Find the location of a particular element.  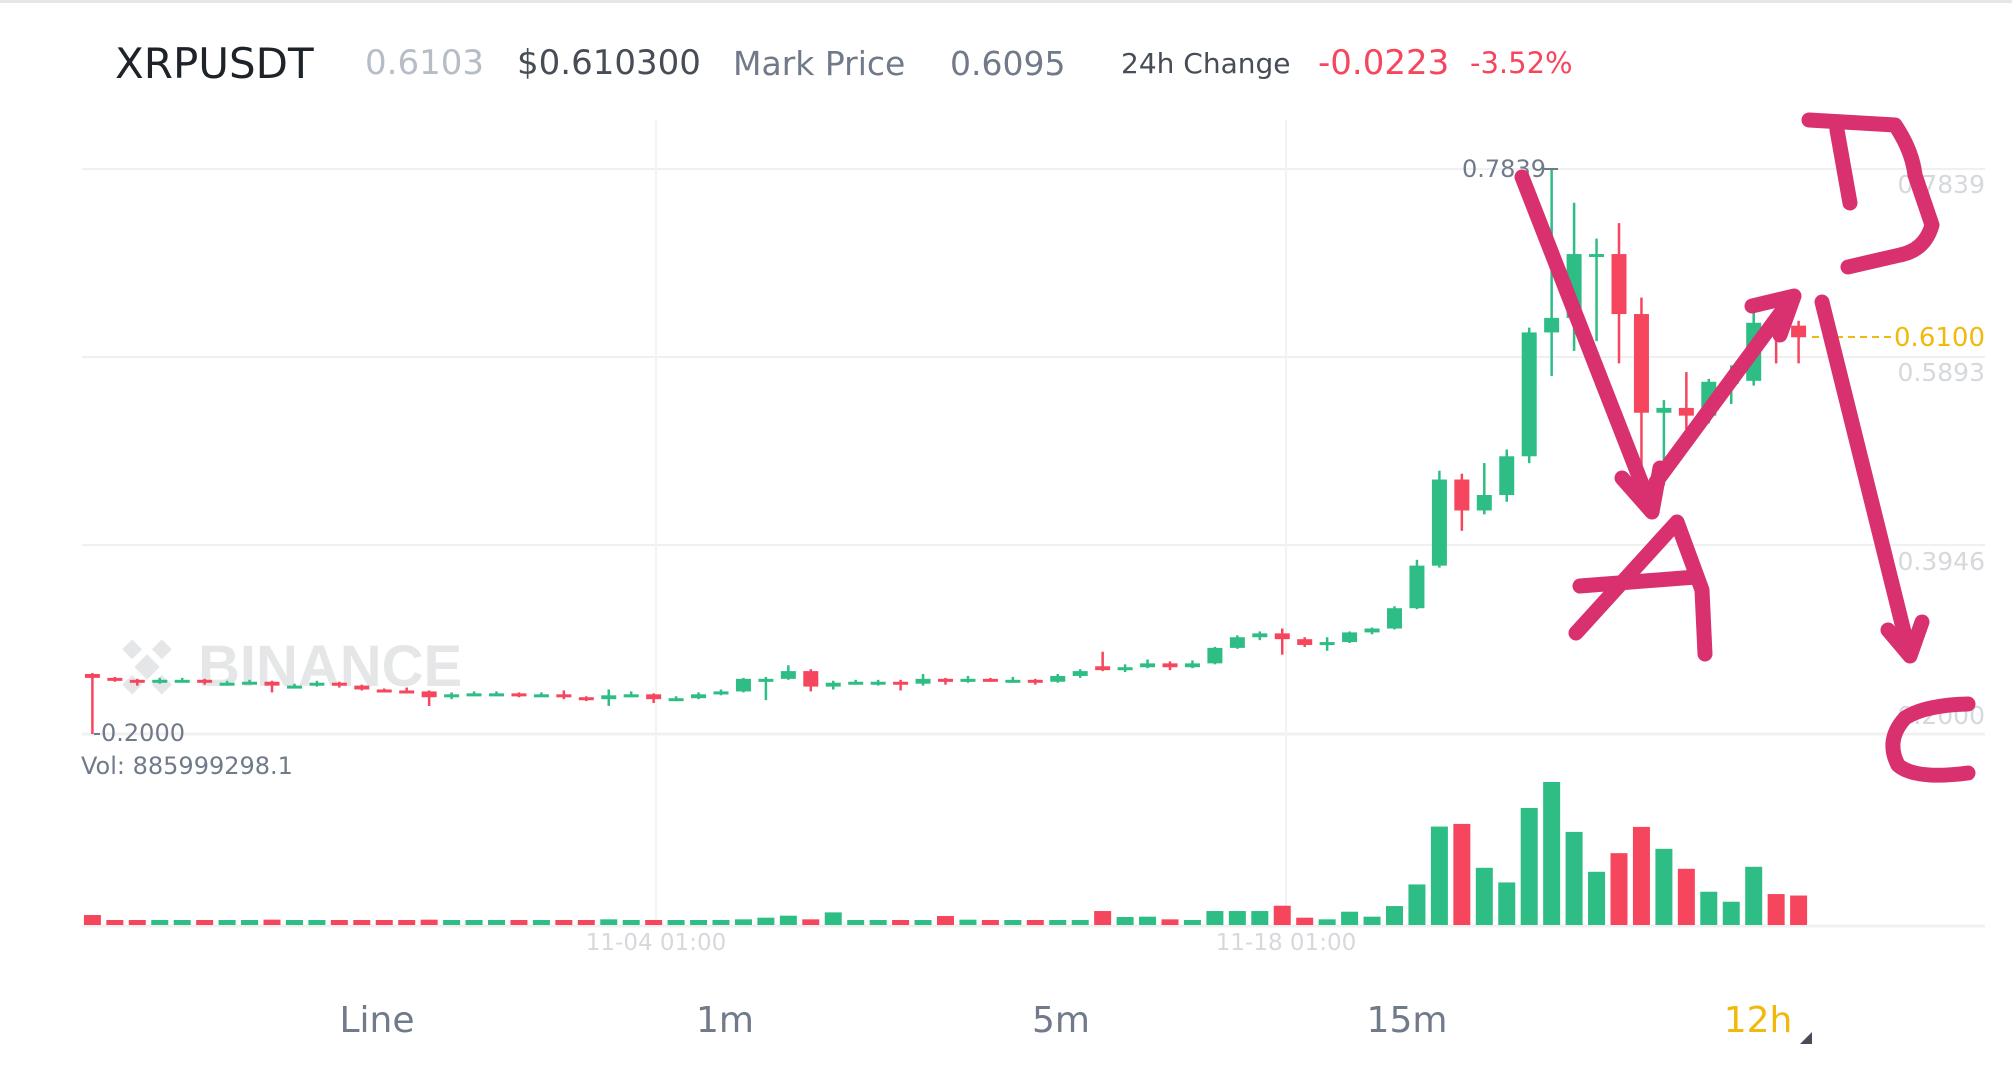

tab-15m: 15m is located at coordinates (1407, 1020).